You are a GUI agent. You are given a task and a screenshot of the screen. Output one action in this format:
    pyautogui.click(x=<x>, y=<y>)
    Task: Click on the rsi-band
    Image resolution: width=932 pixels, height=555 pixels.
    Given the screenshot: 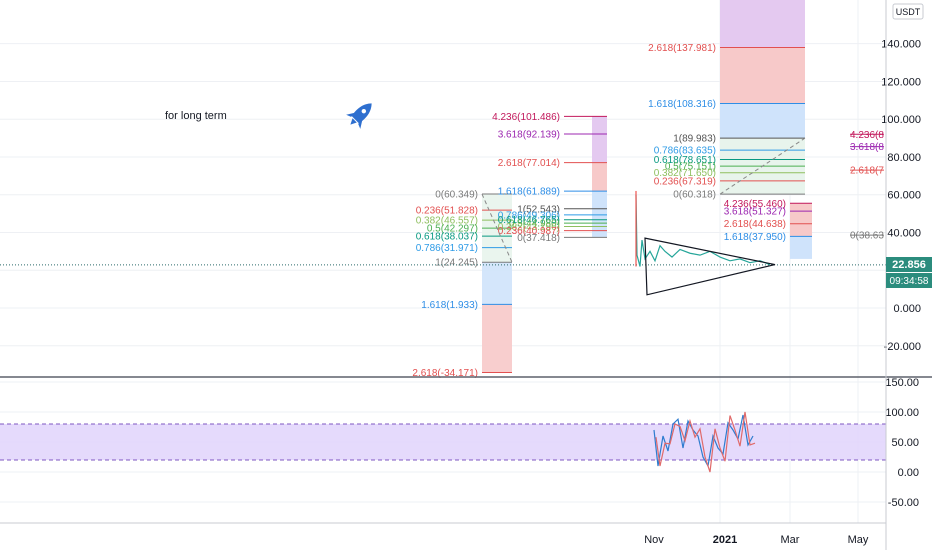 What is the action you would take?
    pyautogui.click(x=443, y=442)
    